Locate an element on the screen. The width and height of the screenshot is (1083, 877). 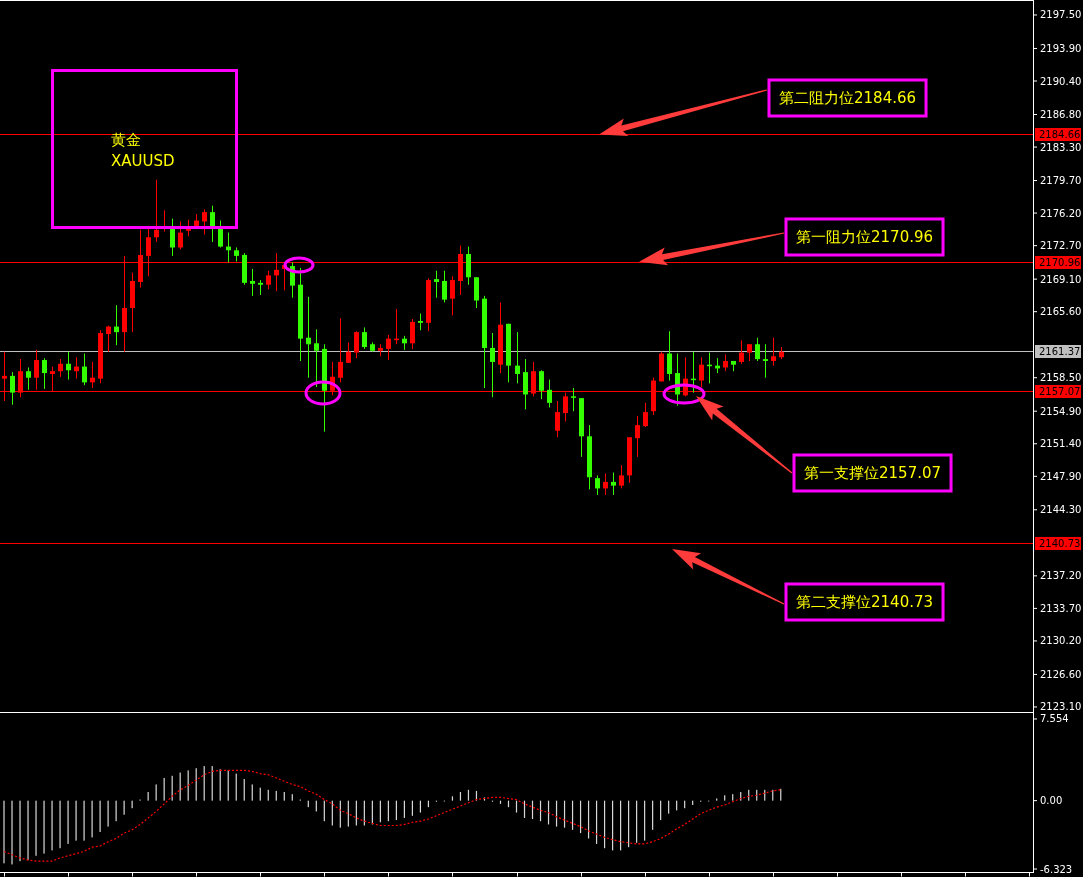
y-tick-label: 2144.30 is located at coordinates (1061, 510).